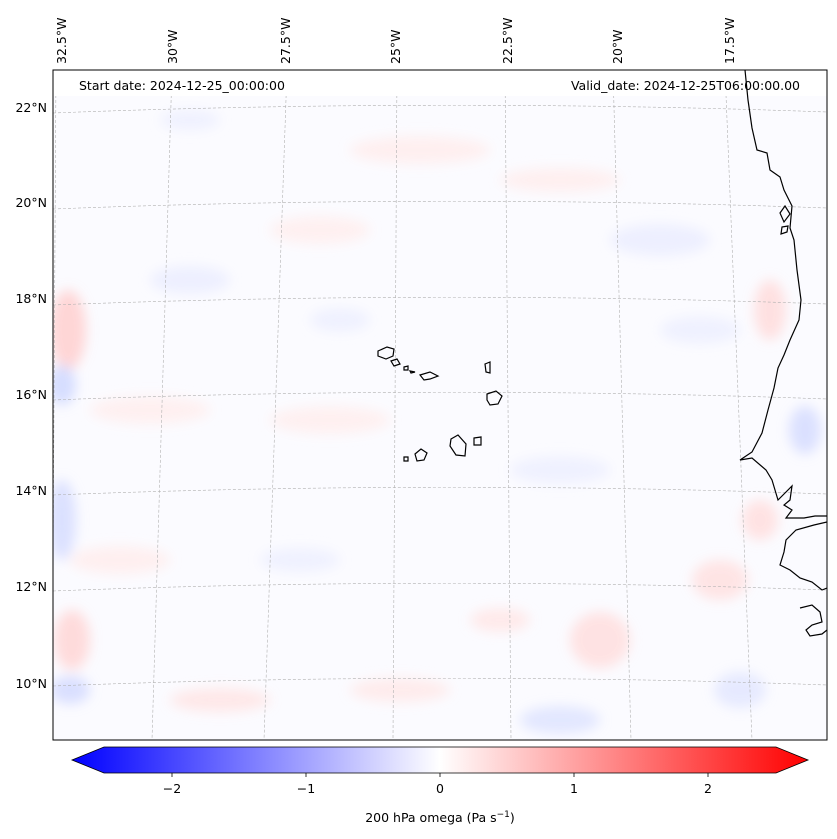 This screenshot has height=839, width=837. I want to click on lat-label-10n: 10°N, so click(31, 683).